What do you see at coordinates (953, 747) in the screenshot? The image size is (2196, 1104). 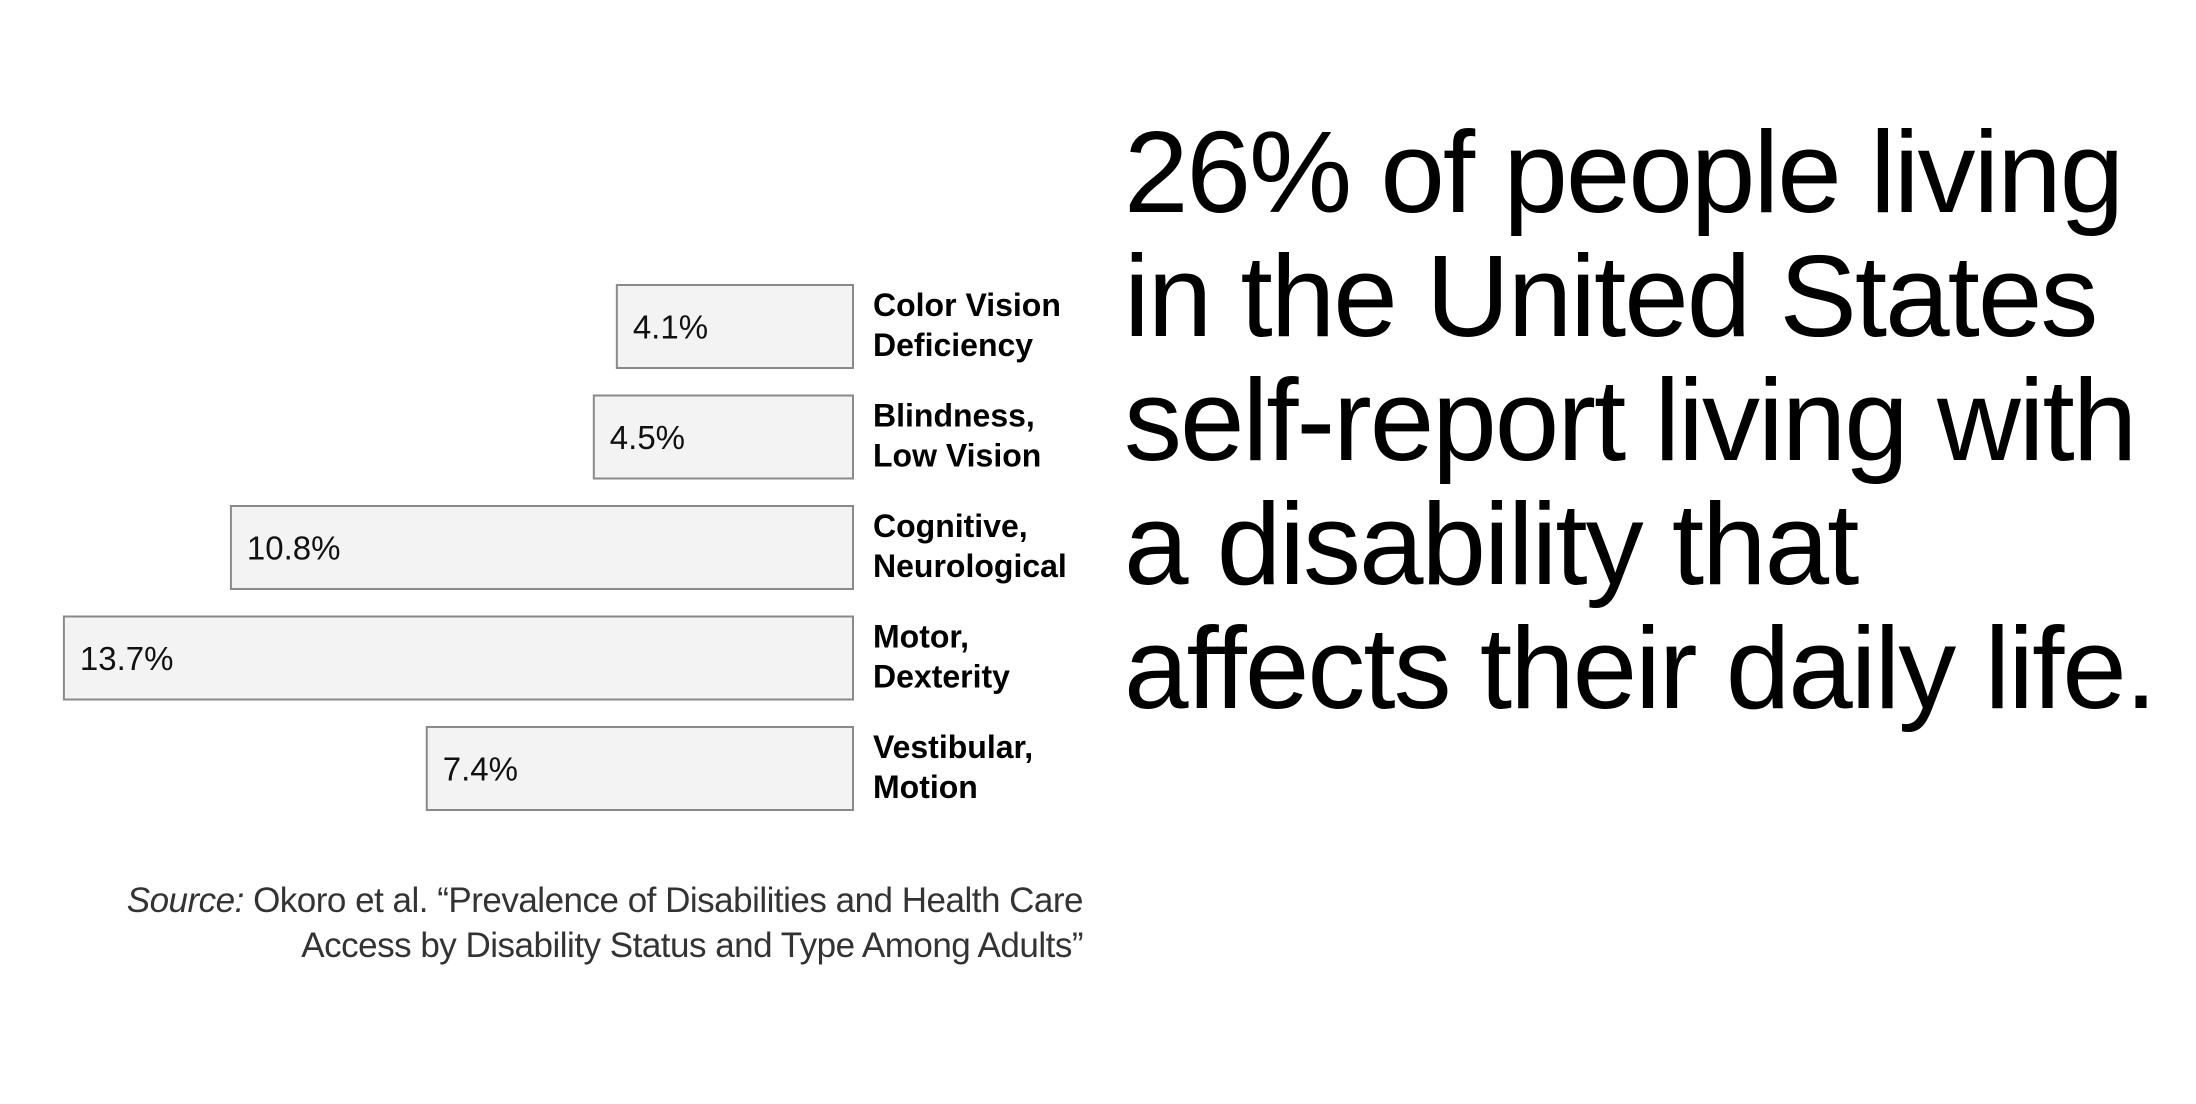 I see `category-label: Vestibular,` at bounding box center [953, 747].